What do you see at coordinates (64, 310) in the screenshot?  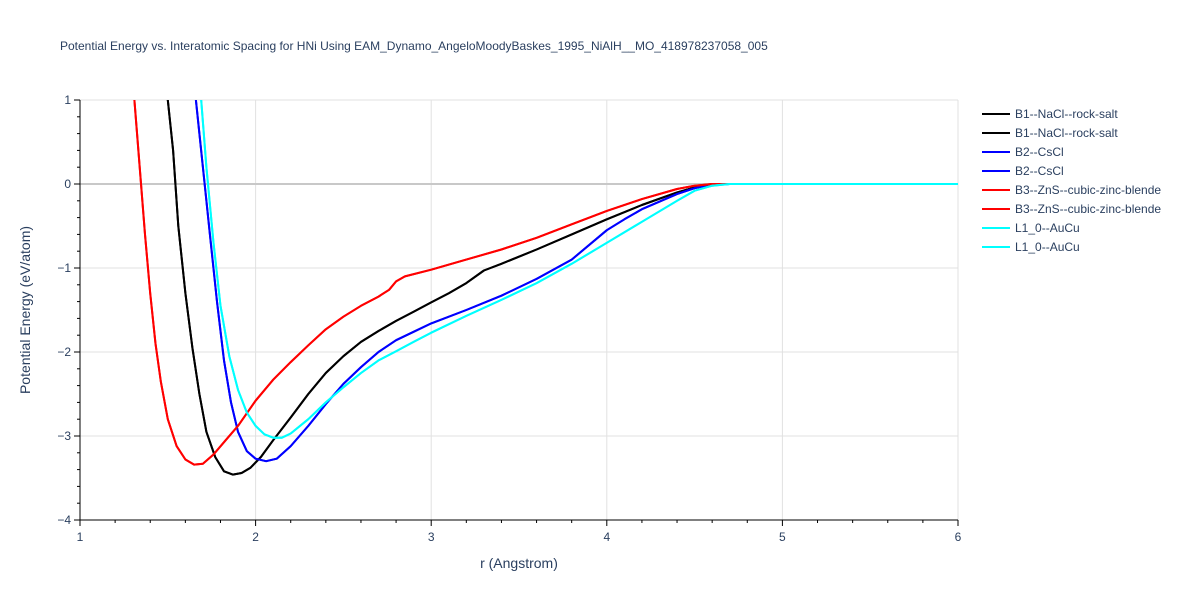 I see `y-tick-labels: 1 0 −1 −2 −3 −4` at bounding box center [64, 310].